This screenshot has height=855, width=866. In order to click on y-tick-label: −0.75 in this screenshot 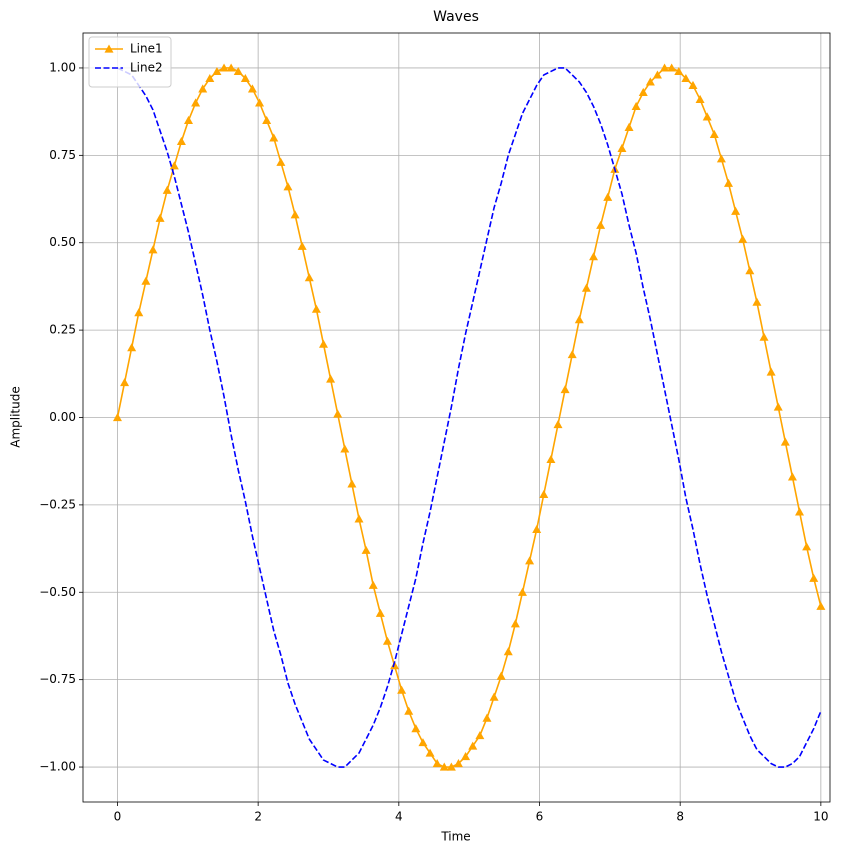, I will do `click(57, 679)`.